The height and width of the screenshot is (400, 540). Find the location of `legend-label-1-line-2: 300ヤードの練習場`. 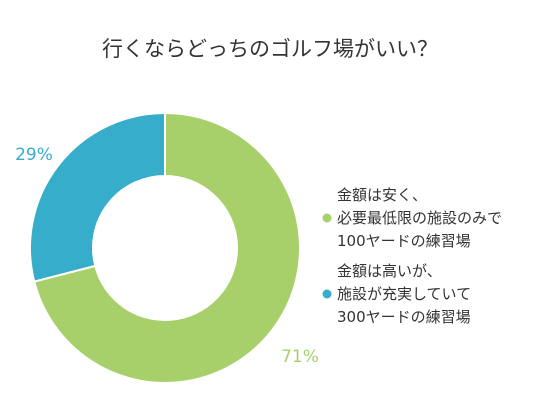

legend-label-1-line-2: 300ヤードの練習場 is located at coordinates (404, 317).